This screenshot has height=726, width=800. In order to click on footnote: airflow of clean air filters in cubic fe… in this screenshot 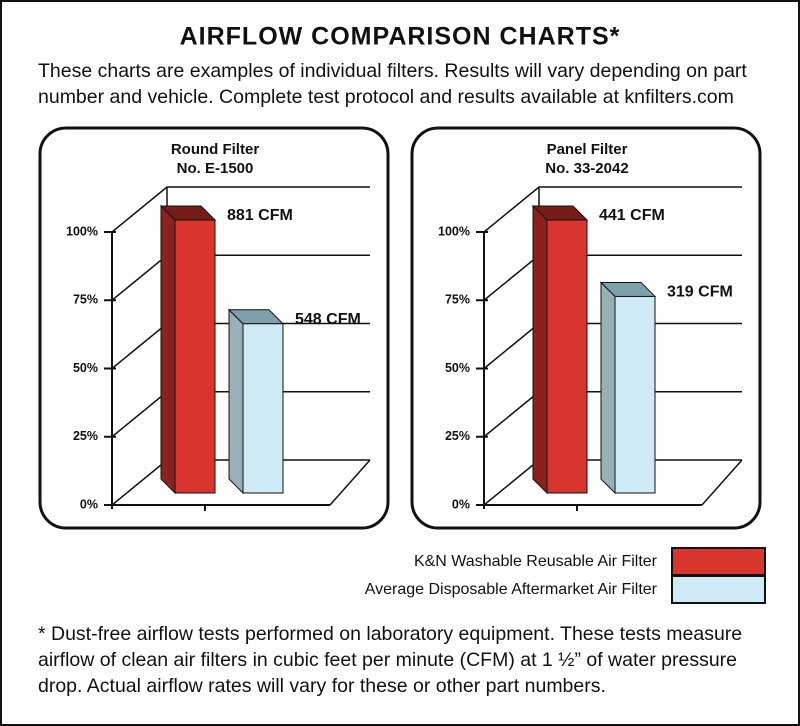, I will do `click(387, 660)`.